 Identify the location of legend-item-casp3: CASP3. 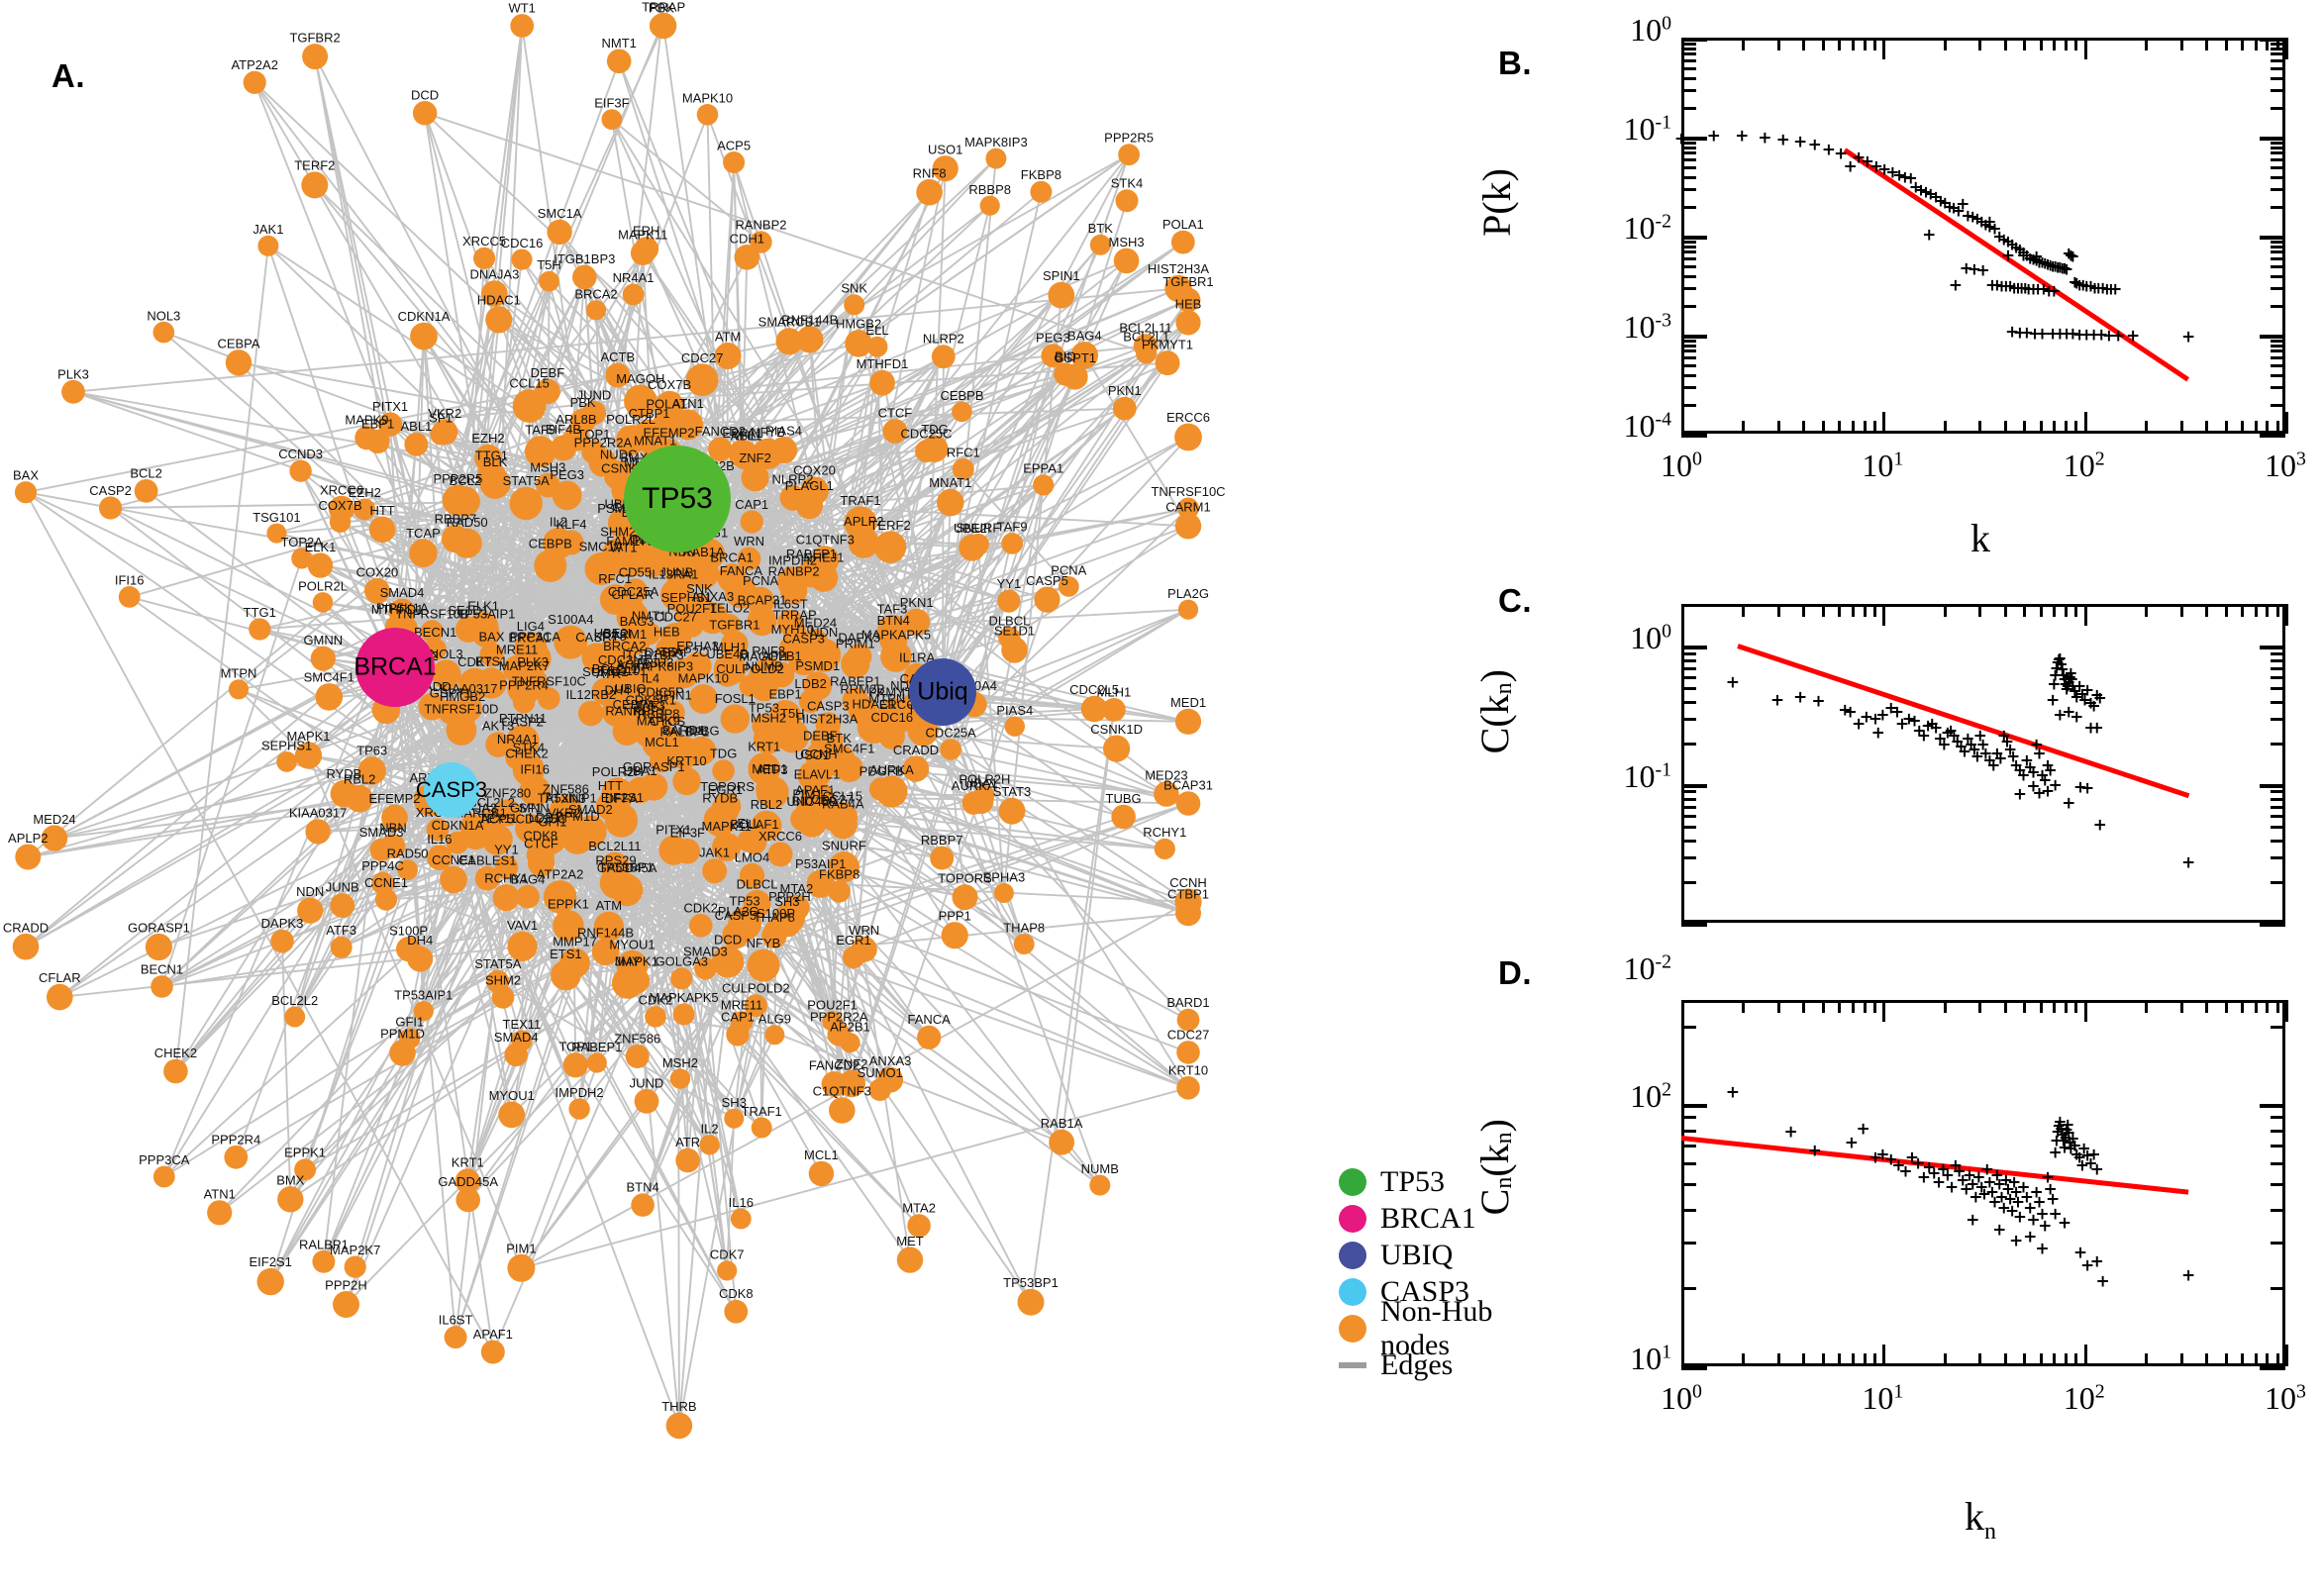
(1452, 1291).